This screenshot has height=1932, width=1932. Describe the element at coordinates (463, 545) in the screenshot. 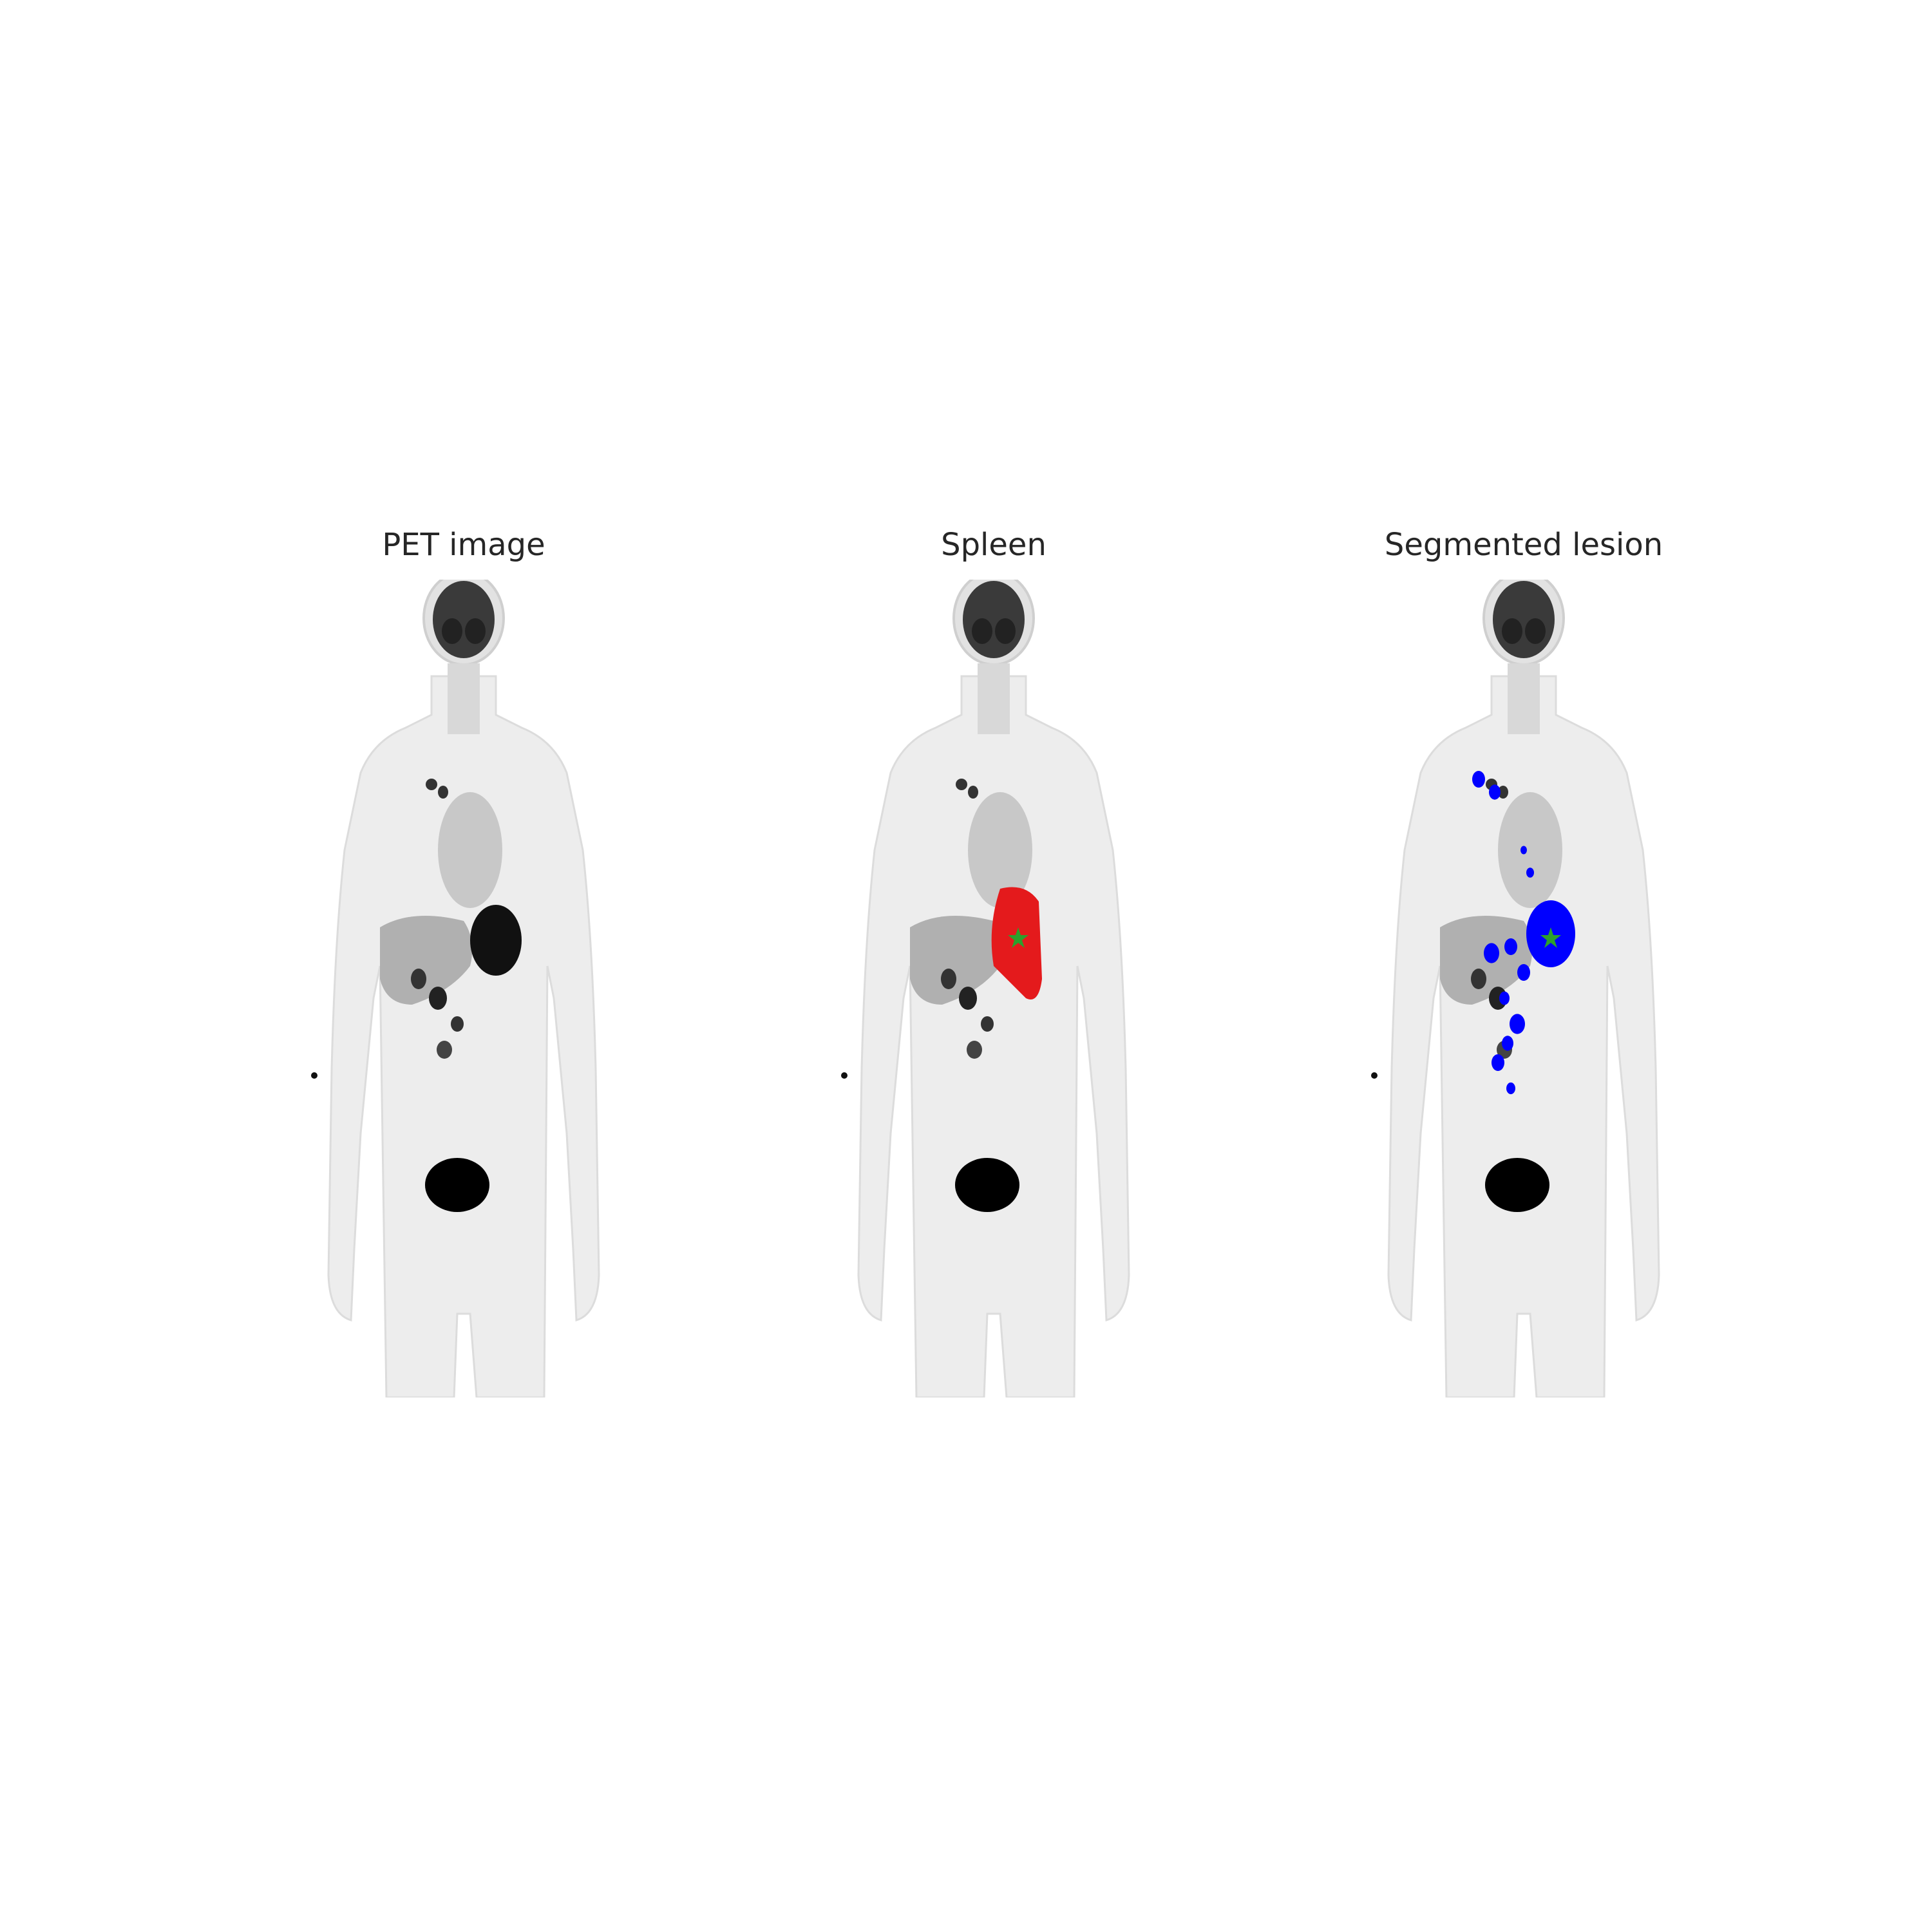

I see `panel-title-pet: PET image` at that location.